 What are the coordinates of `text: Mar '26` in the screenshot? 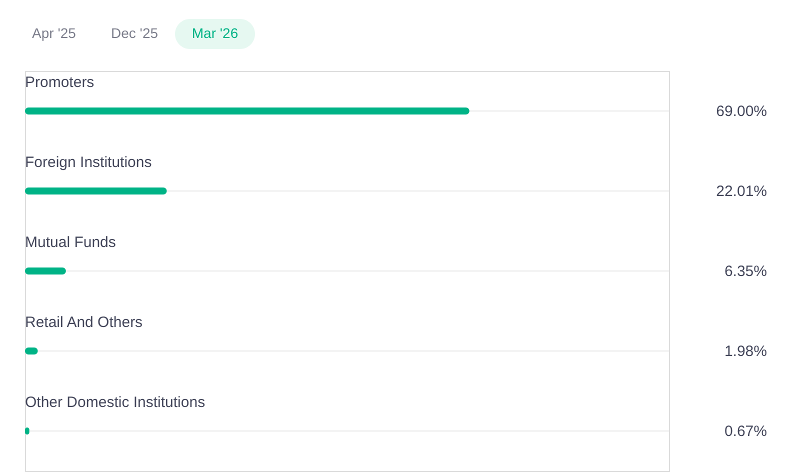 It's located at (215, 33).